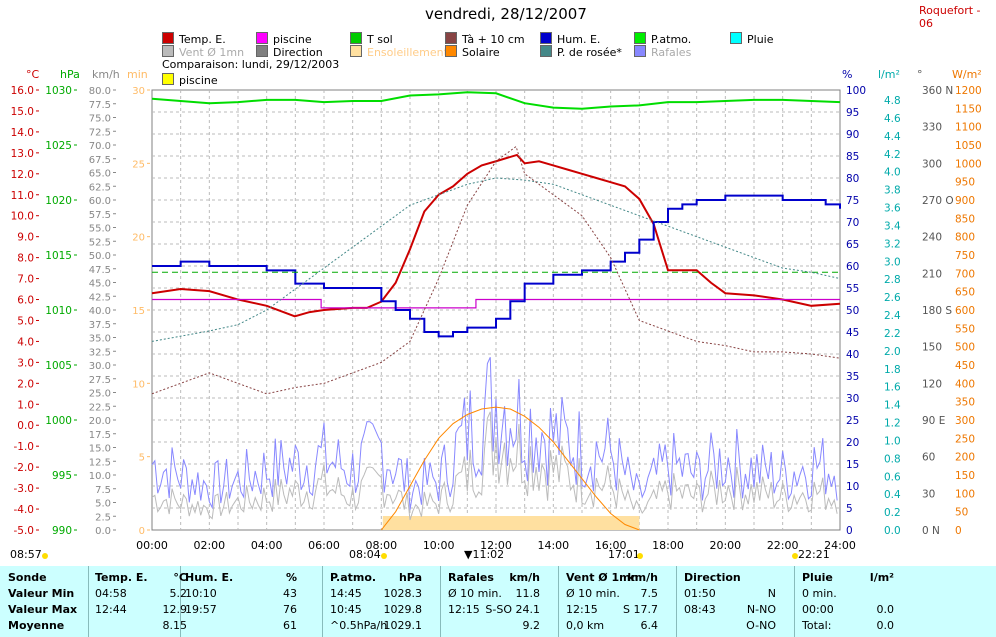 The width and height of the screenshot is (996, 637). Describe the element at coordinates (198, 80) in the screenshot. I see `legend-label: piscine` at that location.